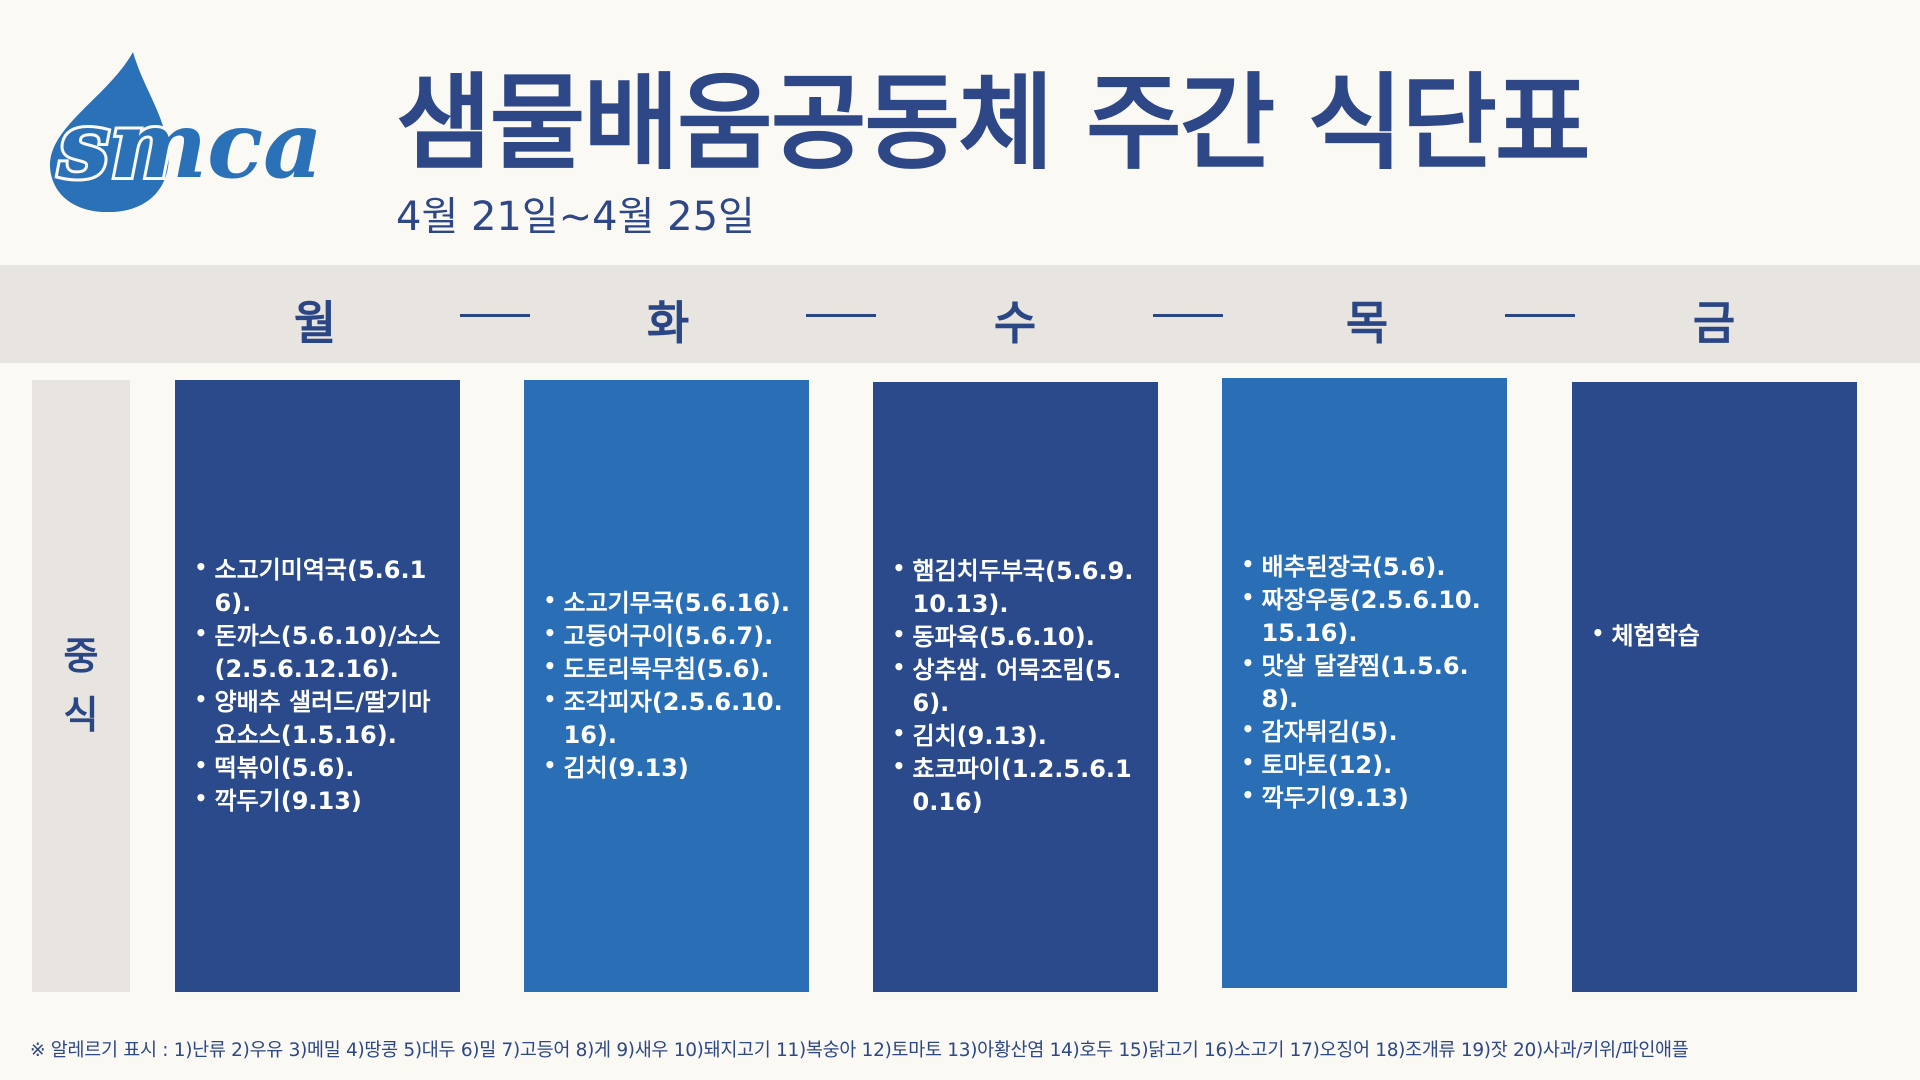 This screenshot has width=1920, height=1080. Describe the element at coordinates (668, 323) in the screenshot. I see `day-label-tue: 화` at that location.